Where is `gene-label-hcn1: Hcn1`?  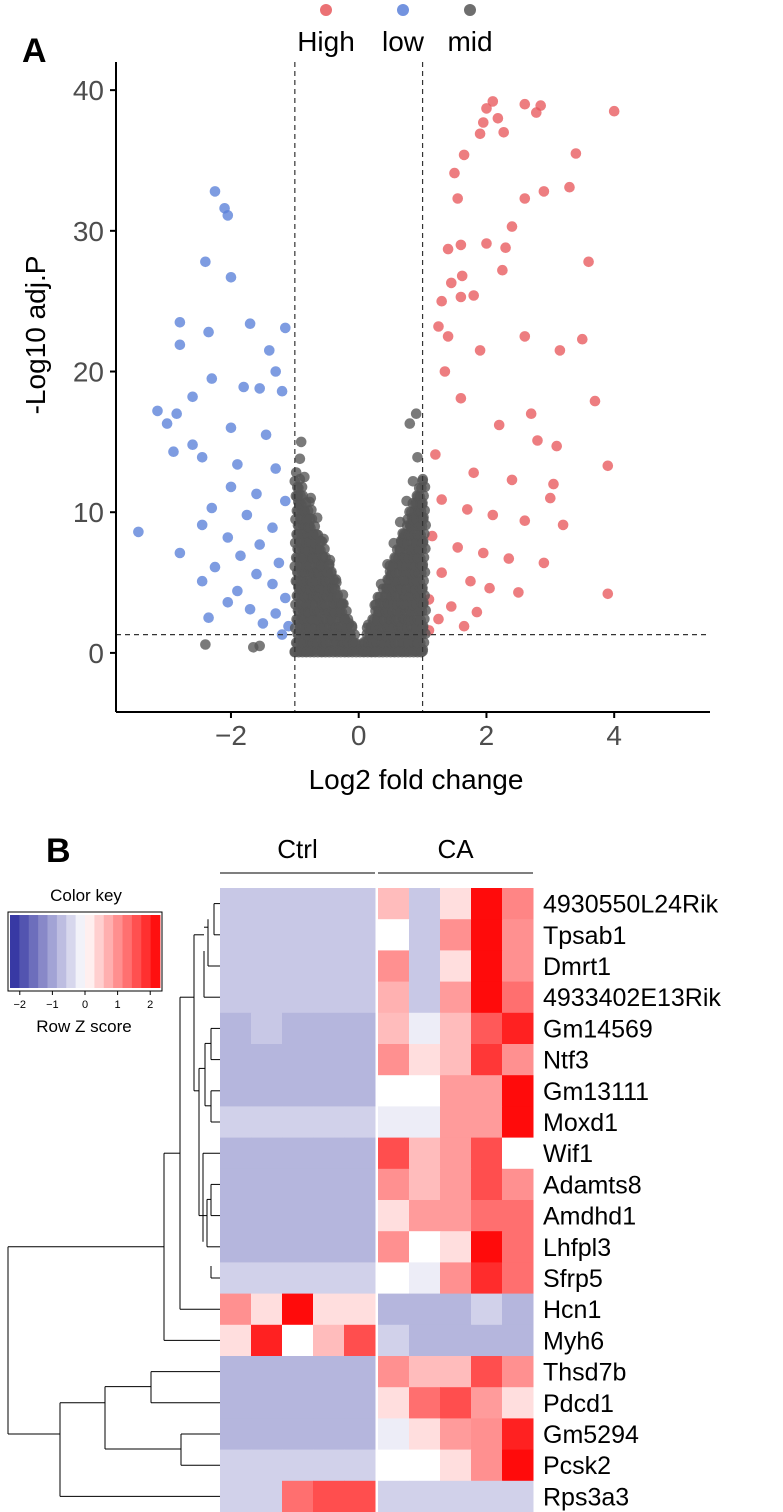 gene-label-hcn1: Hcn1 is located at coordinates (572, 1310).